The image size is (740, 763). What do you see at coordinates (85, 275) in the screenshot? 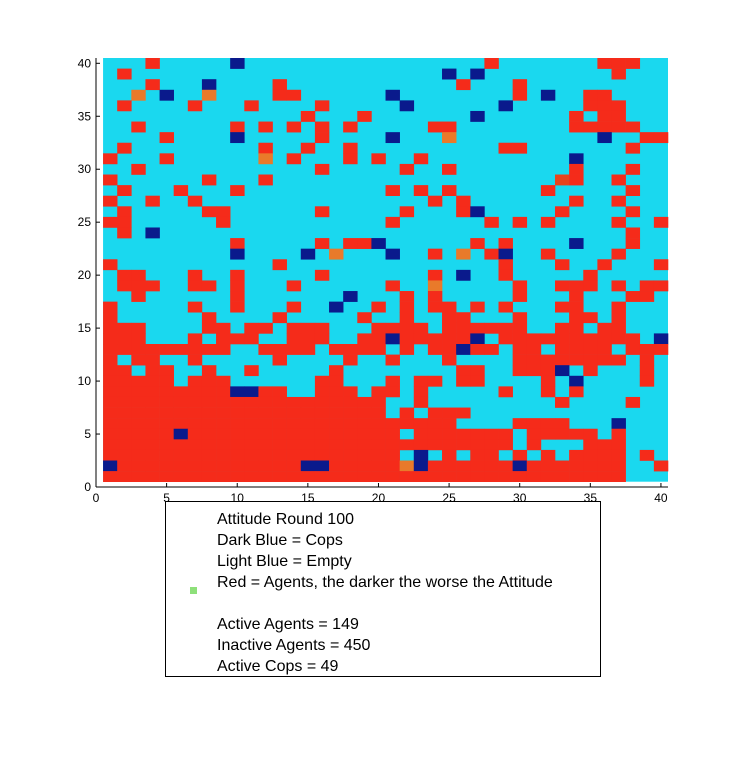
I see `y-tick-label: 20` at bounding box center [85, 275].